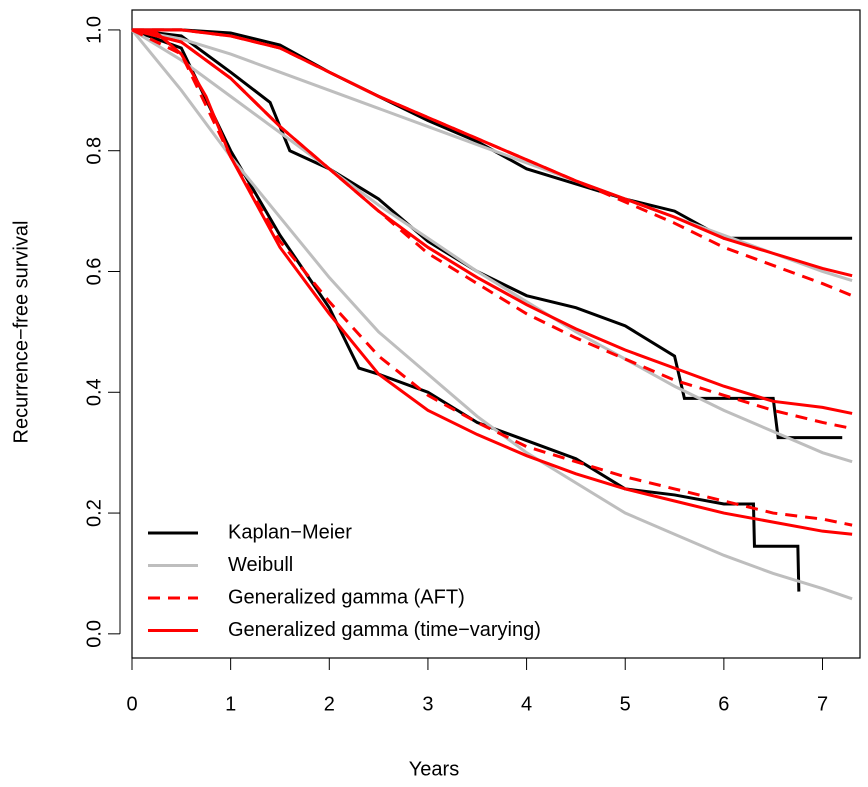  Describe the element at coordinates (329, 704) in the screenshot. I see `x-tick-label: 2` at that location.